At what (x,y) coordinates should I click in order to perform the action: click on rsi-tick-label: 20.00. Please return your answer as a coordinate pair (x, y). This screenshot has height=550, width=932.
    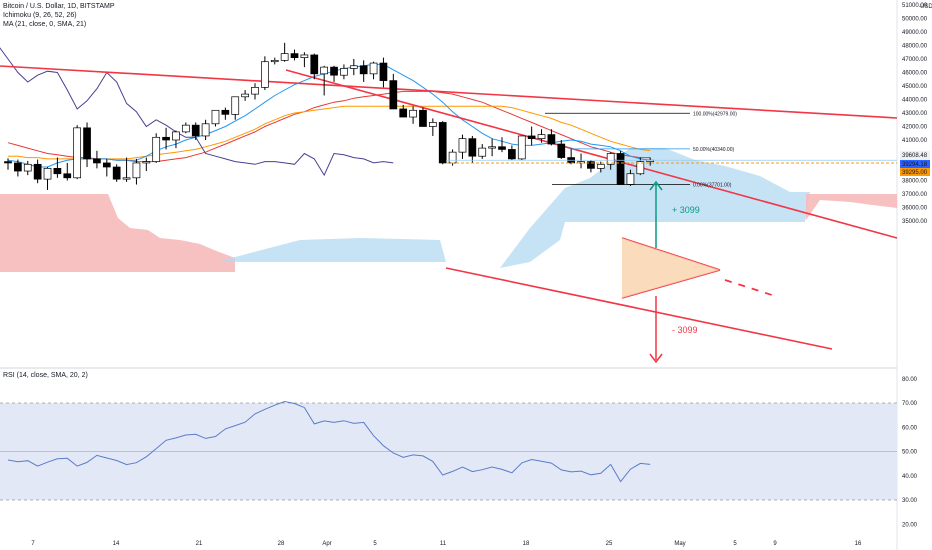
    Looking at the image, I should click on (910, 525).